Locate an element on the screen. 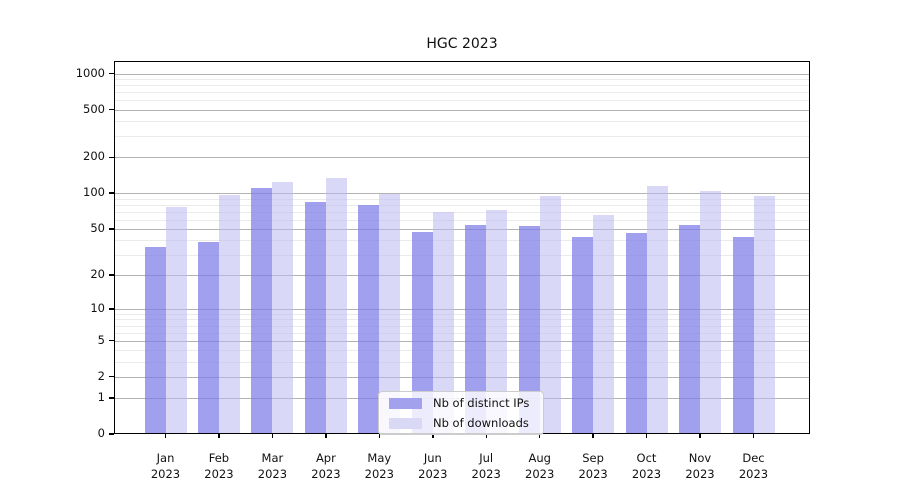 This screenshot has width=900, height=500. bar-distinct-ips-feb is located at coordinates (208, 337).